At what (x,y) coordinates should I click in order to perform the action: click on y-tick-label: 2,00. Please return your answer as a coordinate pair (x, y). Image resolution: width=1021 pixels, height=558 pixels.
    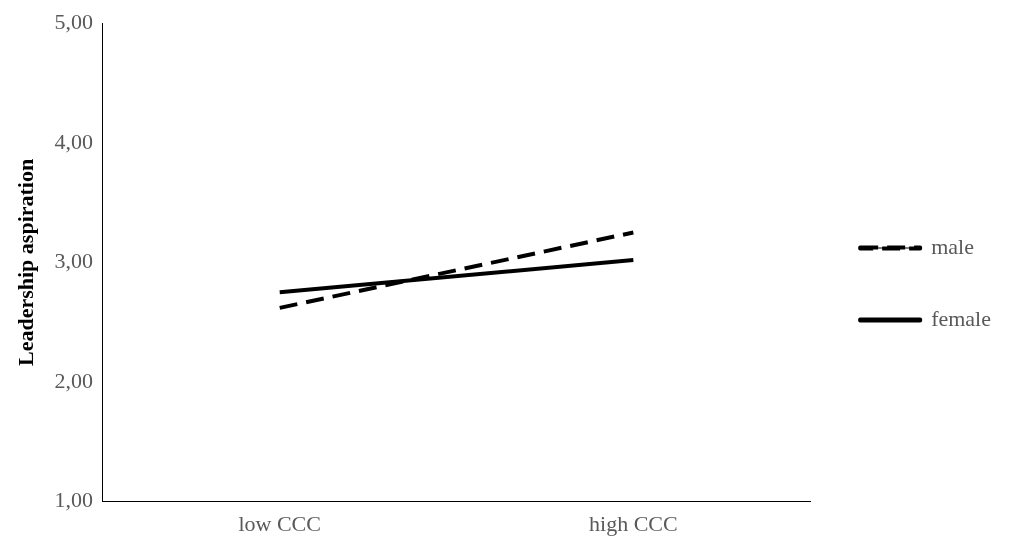
    Looking at the image, I should click on (73, 380).